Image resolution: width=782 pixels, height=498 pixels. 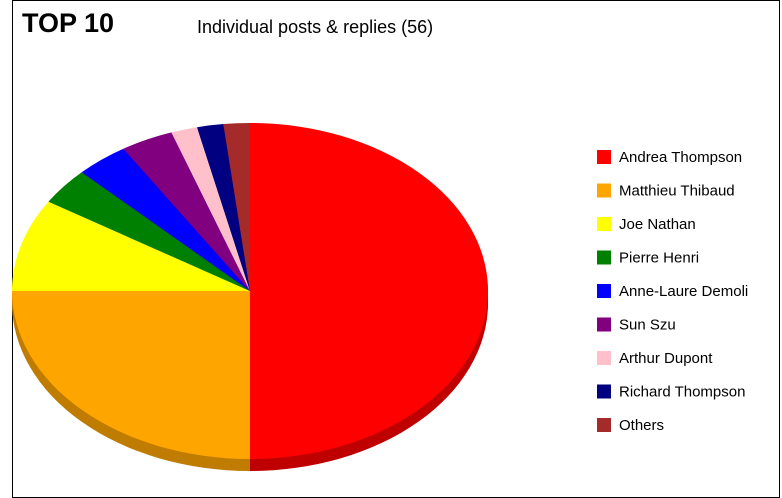 I want to click on legend-label: Sun Szu, so click(x=647, y=324).